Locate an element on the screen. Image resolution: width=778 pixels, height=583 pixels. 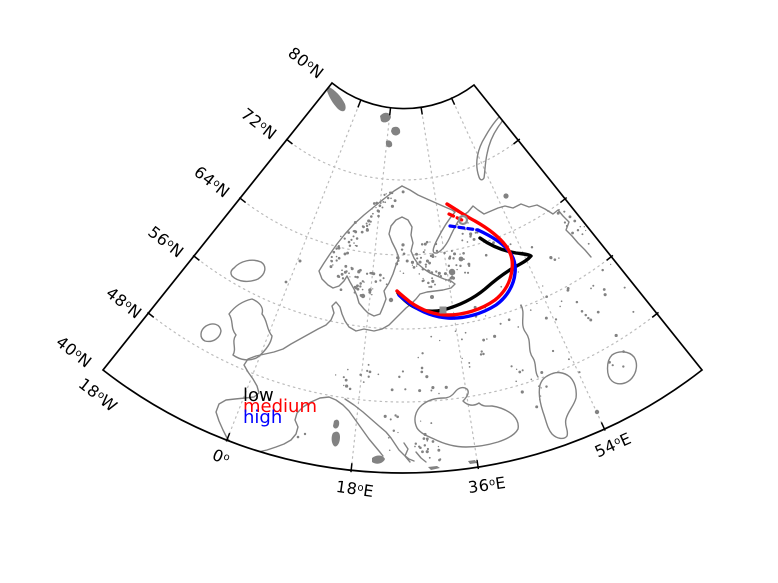
trajectories is located at coordinates (464, 261).